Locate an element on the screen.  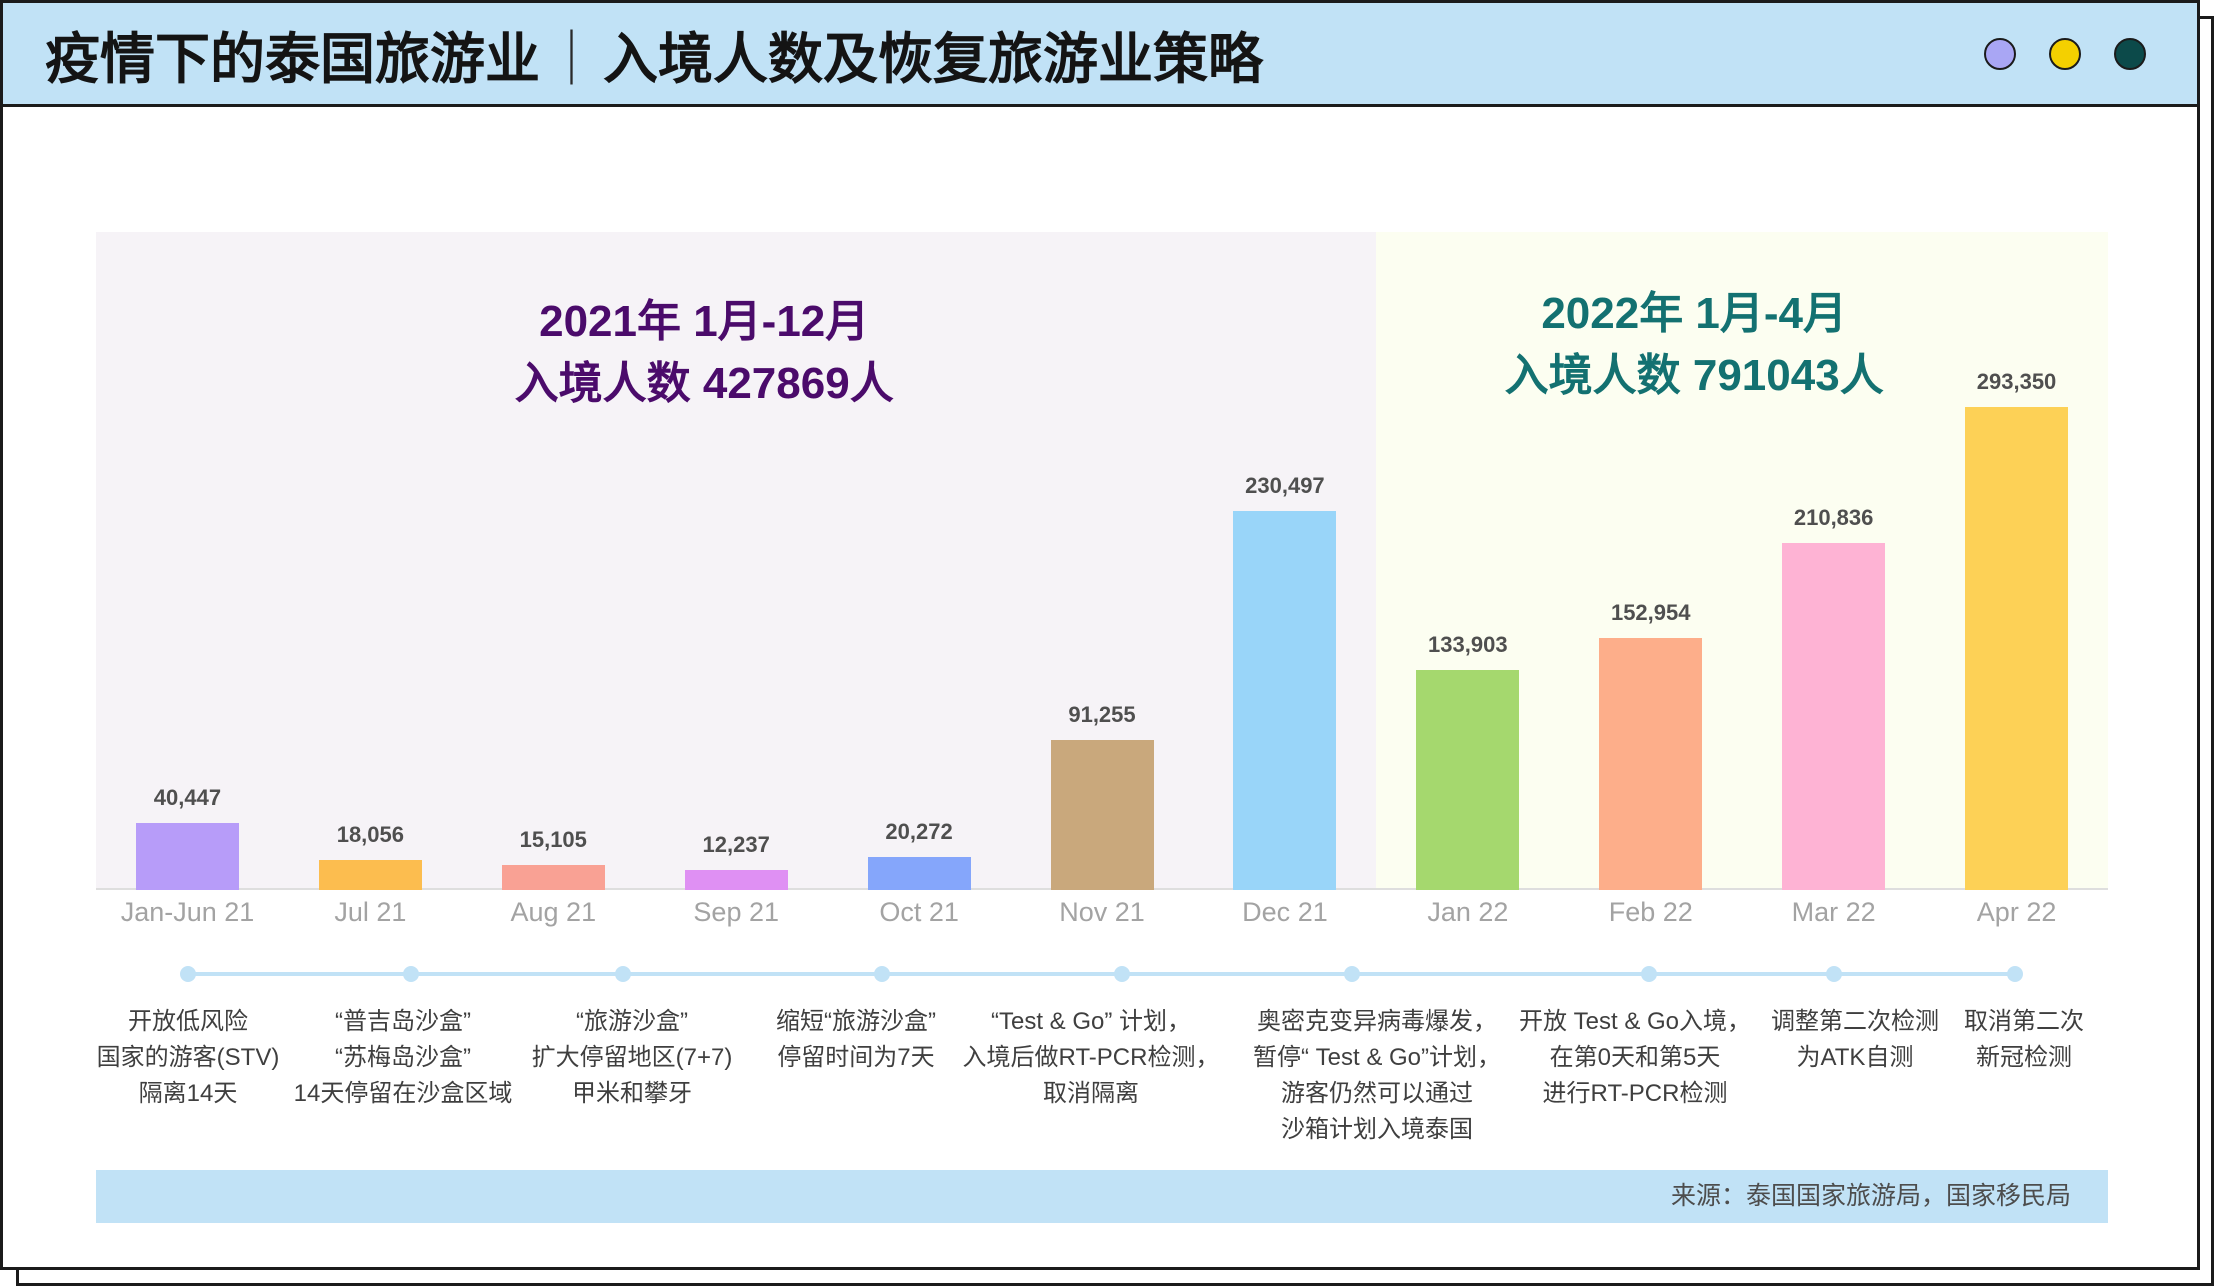
event-text-line: 调整第二次检测 is located at coordinates (1855, 1021).